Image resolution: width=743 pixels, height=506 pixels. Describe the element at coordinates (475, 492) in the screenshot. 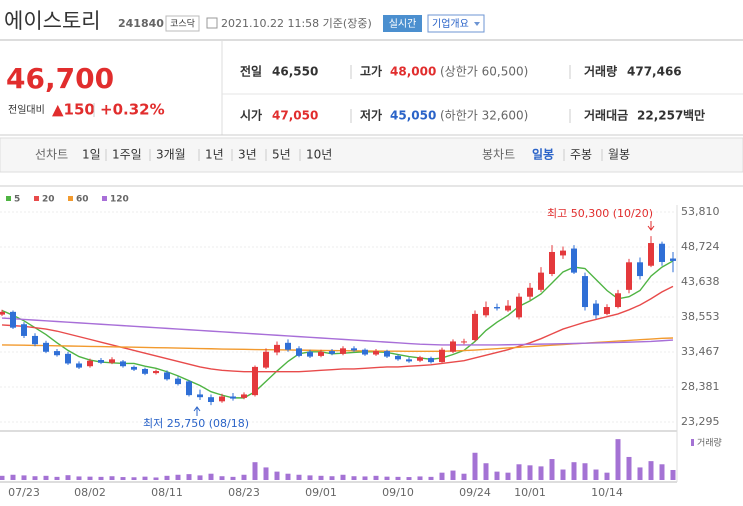

I see `x-tick-label: 09/24` at that location.